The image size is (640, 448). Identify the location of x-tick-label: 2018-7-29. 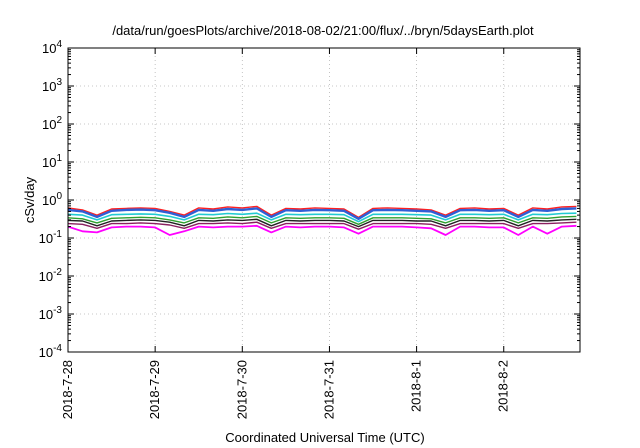
(154, 389).